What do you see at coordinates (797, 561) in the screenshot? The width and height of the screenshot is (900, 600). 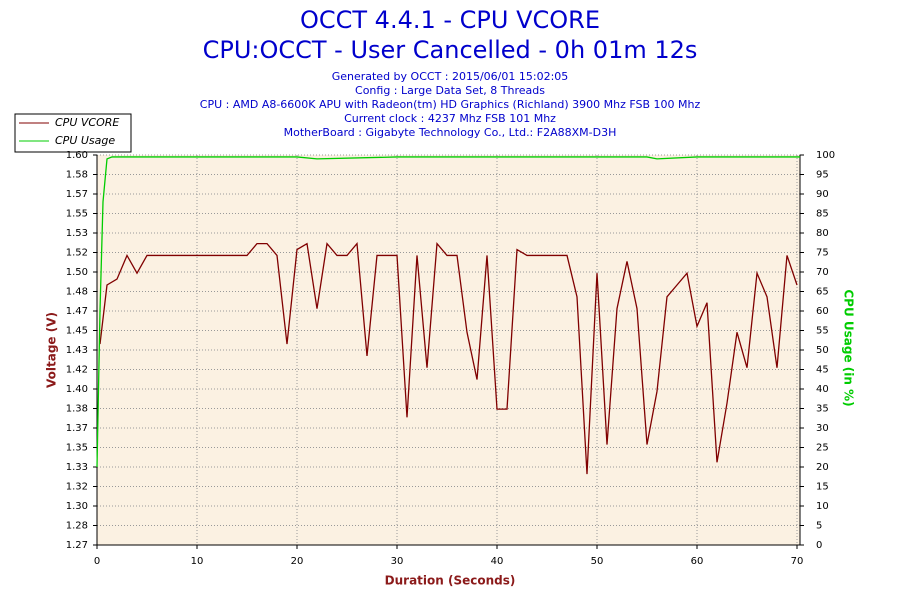 I see `x-tick-label: 70` at bounding box center [797, 561].